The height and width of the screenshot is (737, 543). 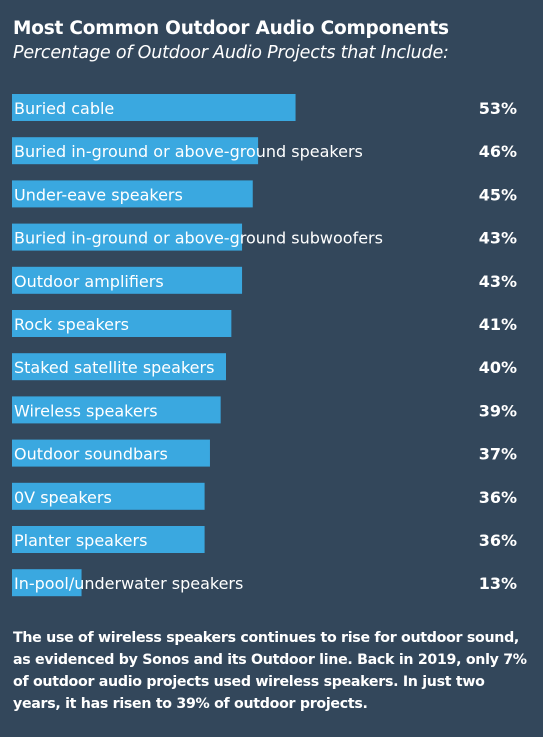 What do you see at coordinates (91, 454) in the screenshot?
I see `category-label: Outdoor soundbars` at bounding box center [91, 454].